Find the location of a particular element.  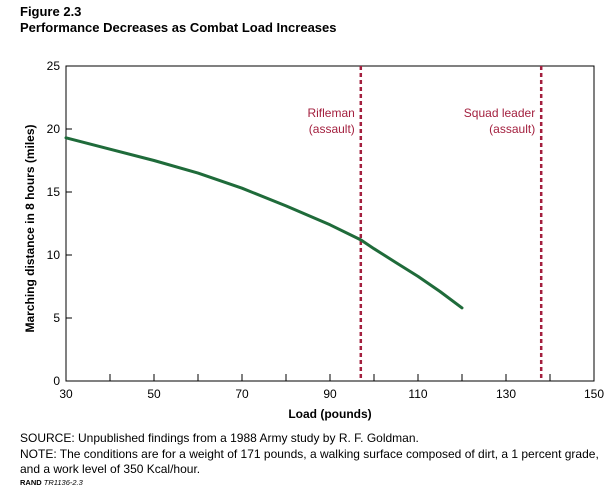

y-tick-label: 0 is located at coordinates (56, 381).